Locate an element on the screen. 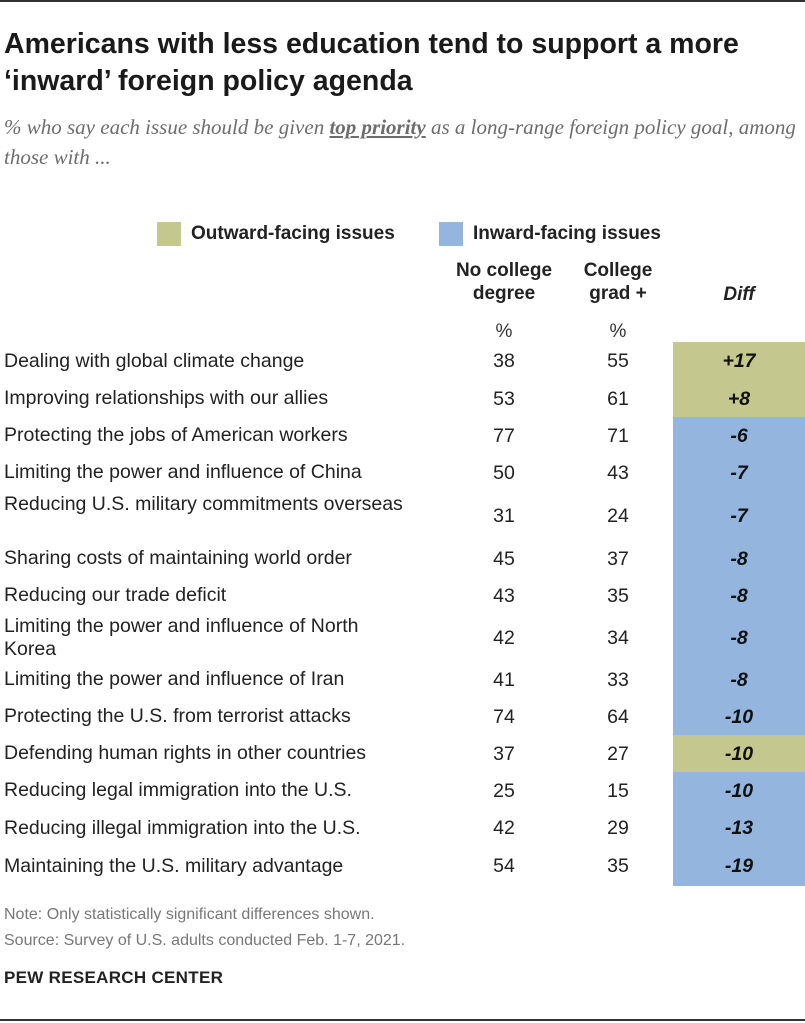  row-label: Improving relationships with our allies is located at coordinates (166, 398).